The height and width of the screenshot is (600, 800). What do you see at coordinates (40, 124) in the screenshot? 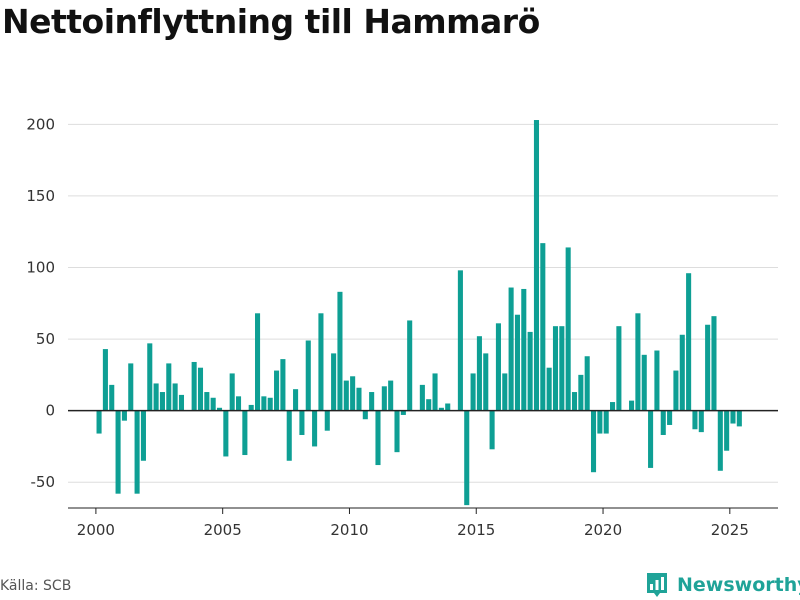
I see `y-tick-label: 200` at bounding box center [40, 124].